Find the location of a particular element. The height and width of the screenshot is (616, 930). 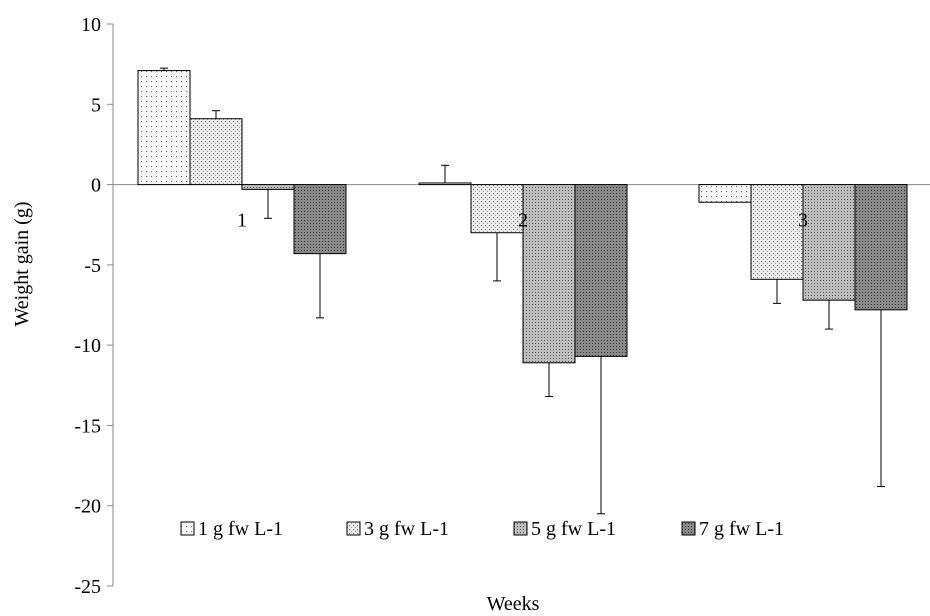

y-axis-title: Weight gain (g) is located at coordinates (22, 263).